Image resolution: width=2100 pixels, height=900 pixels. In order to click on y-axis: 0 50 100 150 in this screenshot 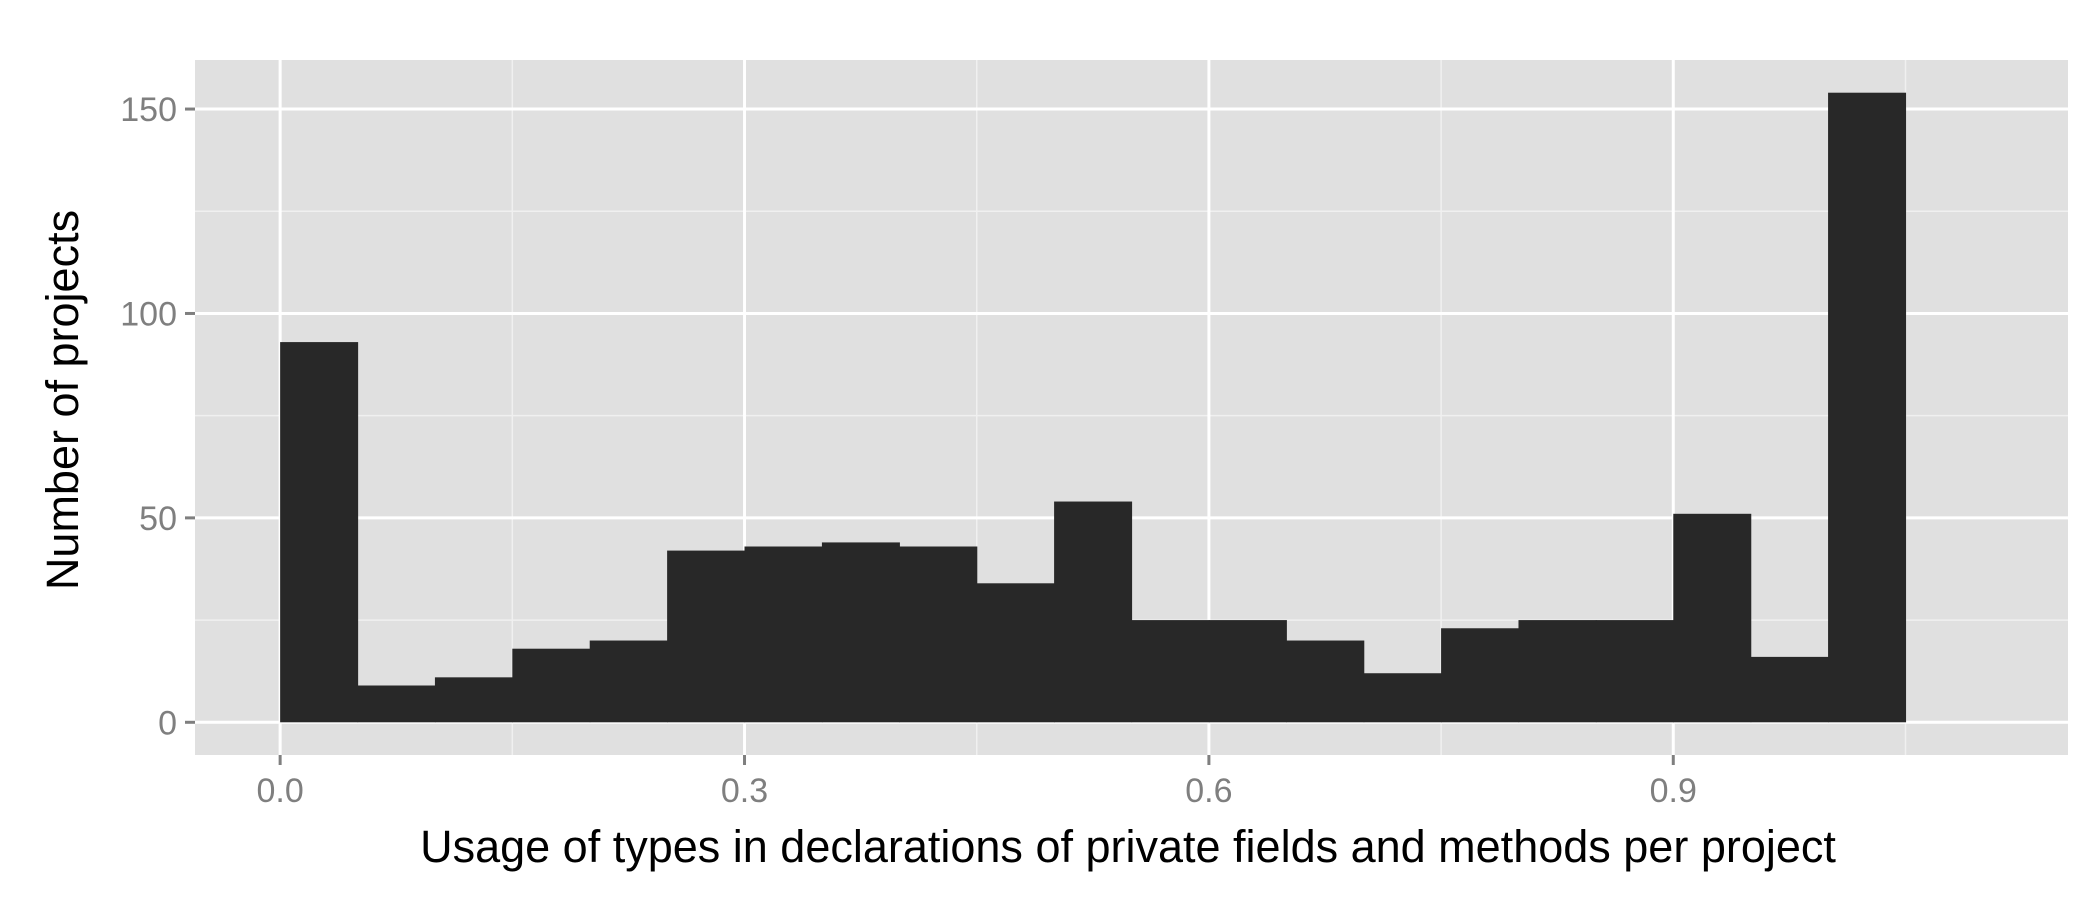, I will do `click(157, 416)`.